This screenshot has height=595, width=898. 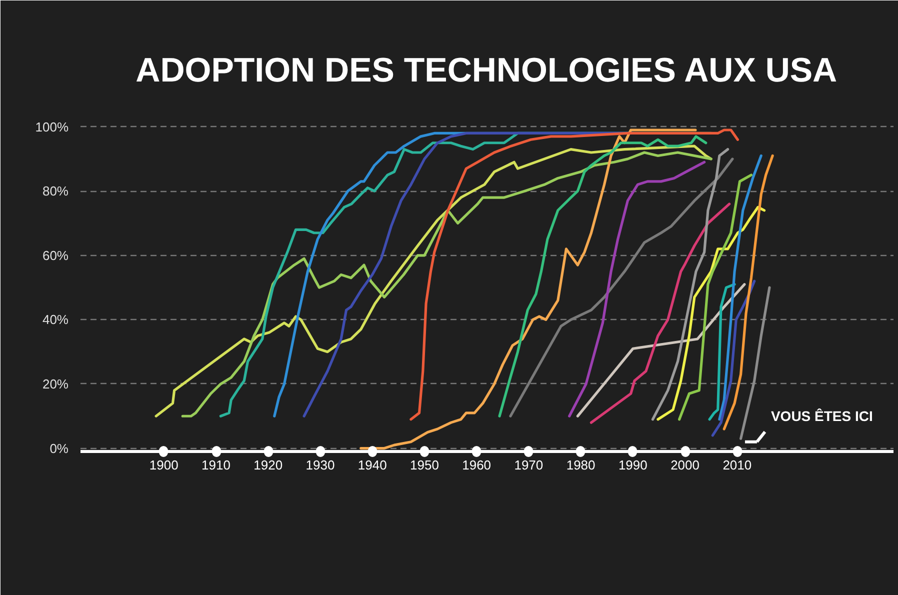 What do you see at coordinates (633, 465) in the screenshot?
I see `x-tick-label: 1990` at bounding box center [633, 465].